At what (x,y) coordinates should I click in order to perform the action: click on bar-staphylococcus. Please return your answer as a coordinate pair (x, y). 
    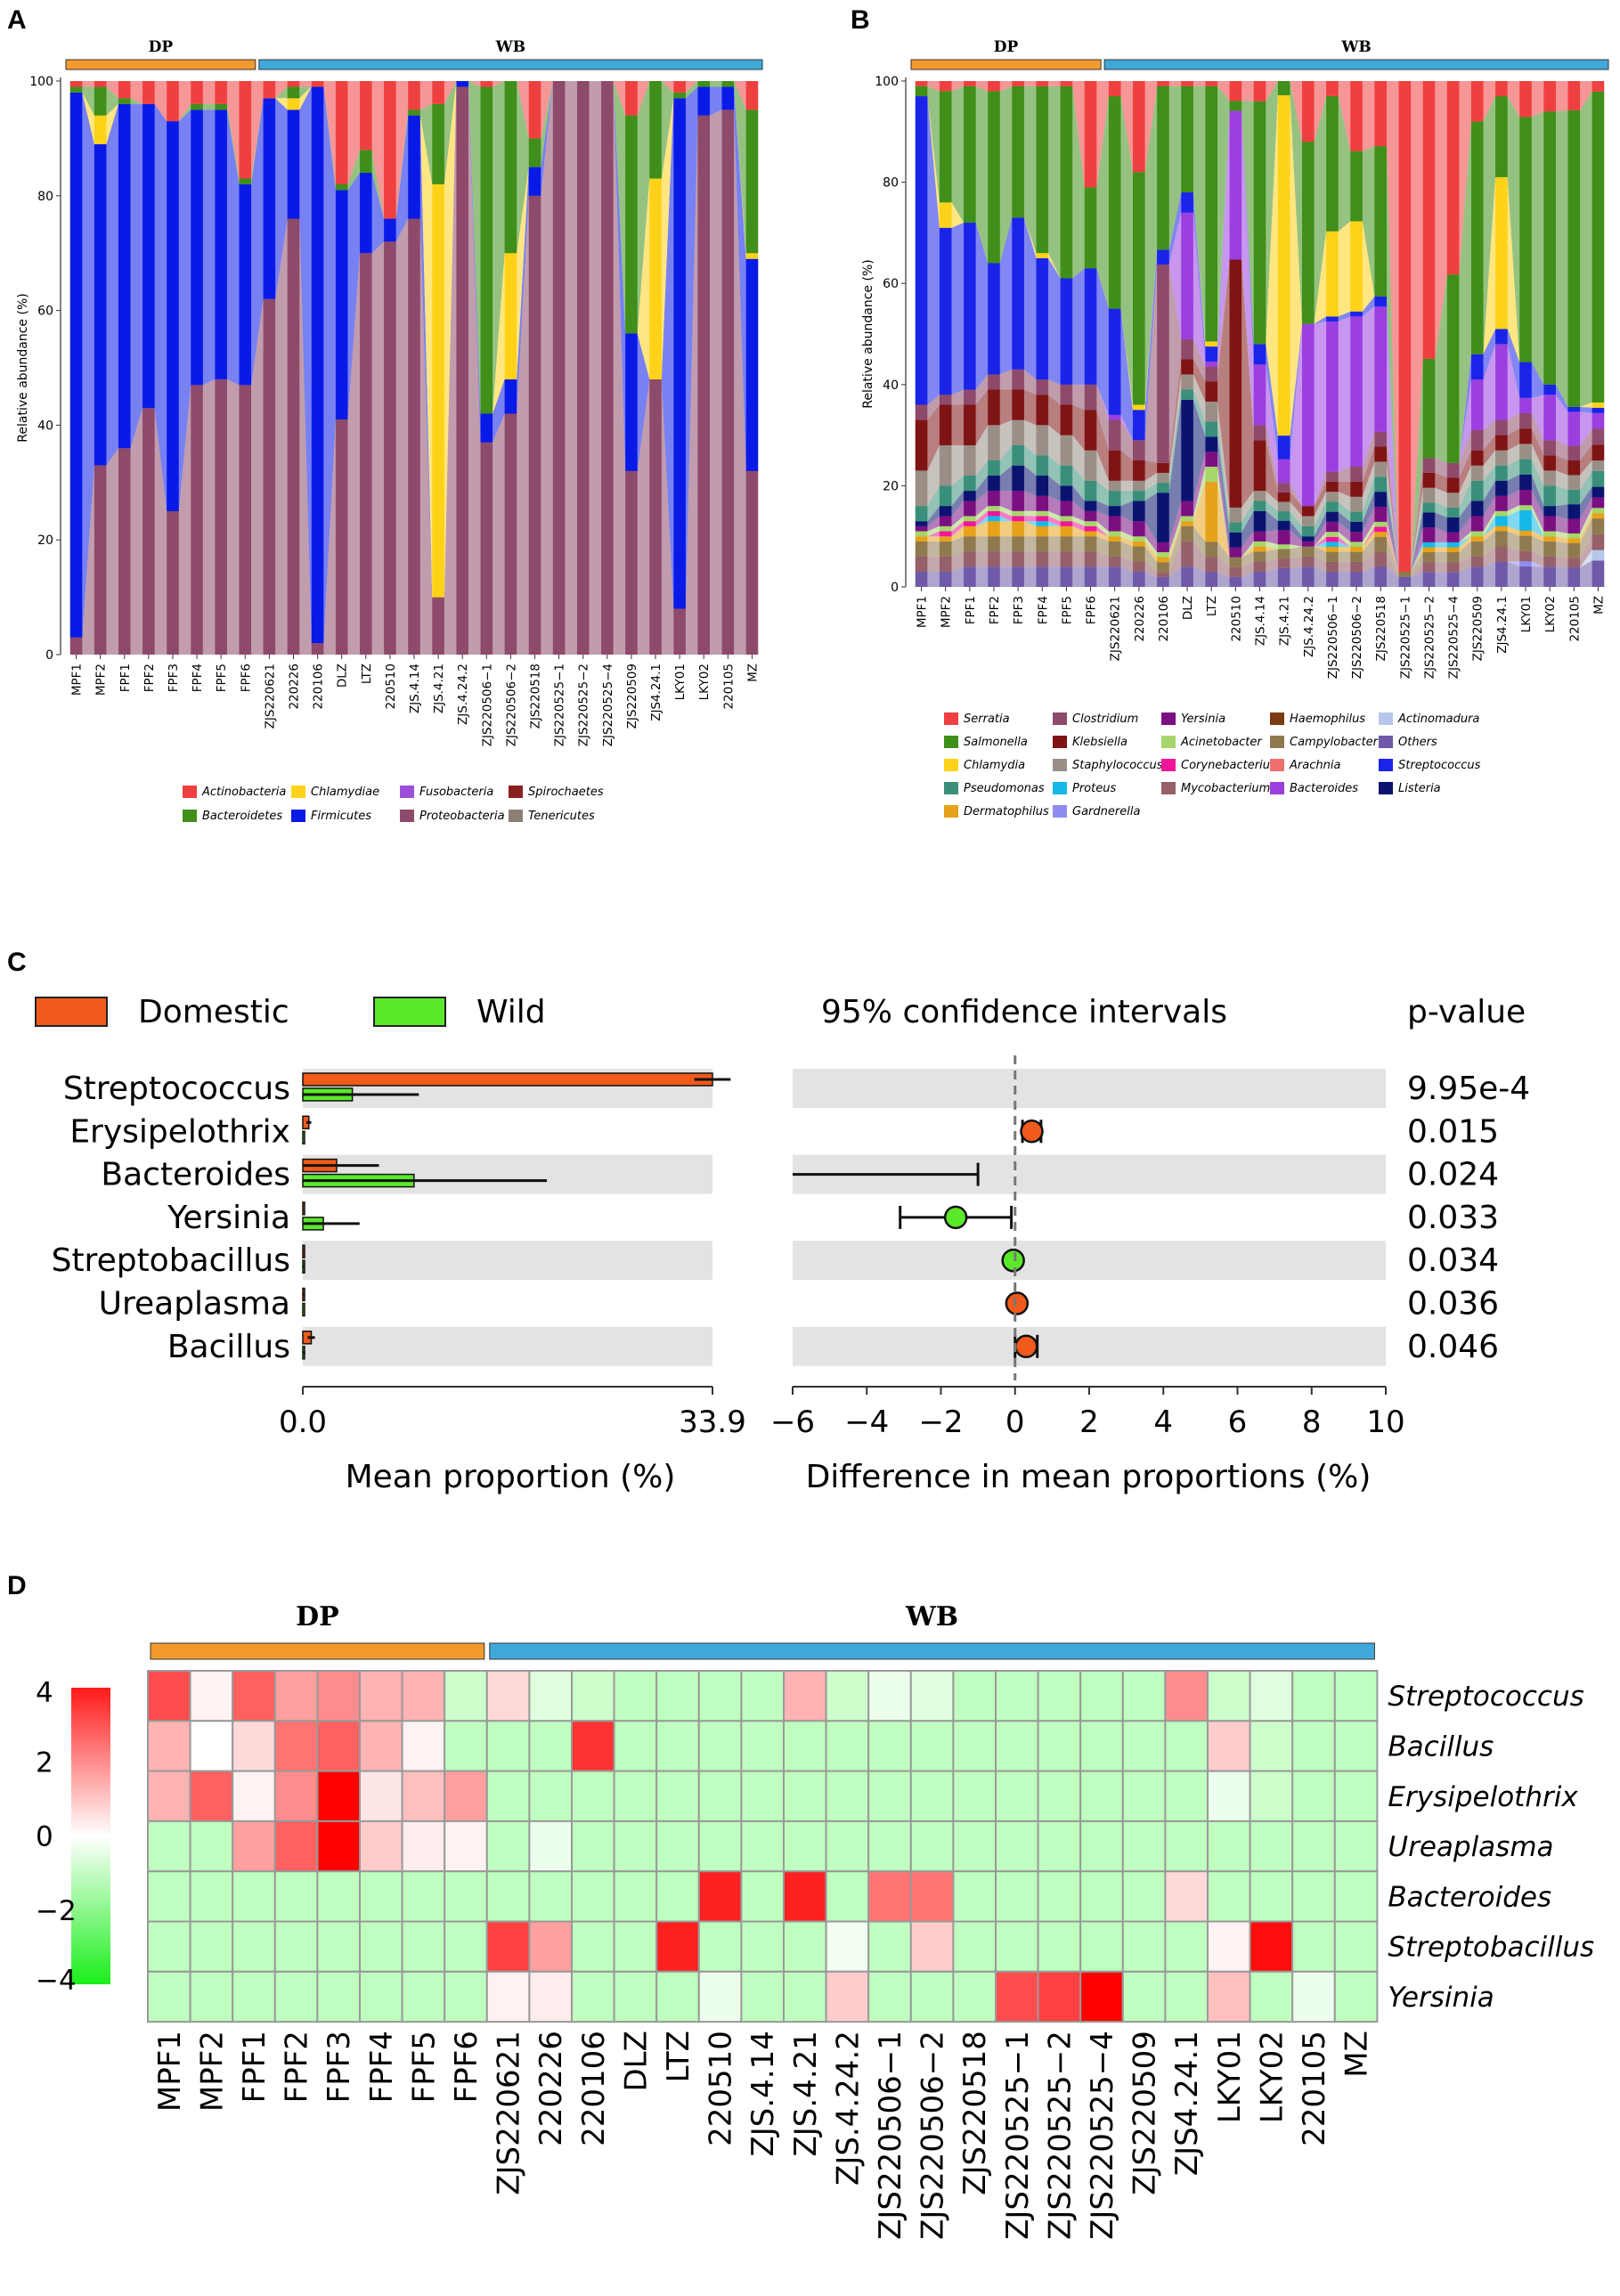
    Looking at the image, I should click on (1283, 506).